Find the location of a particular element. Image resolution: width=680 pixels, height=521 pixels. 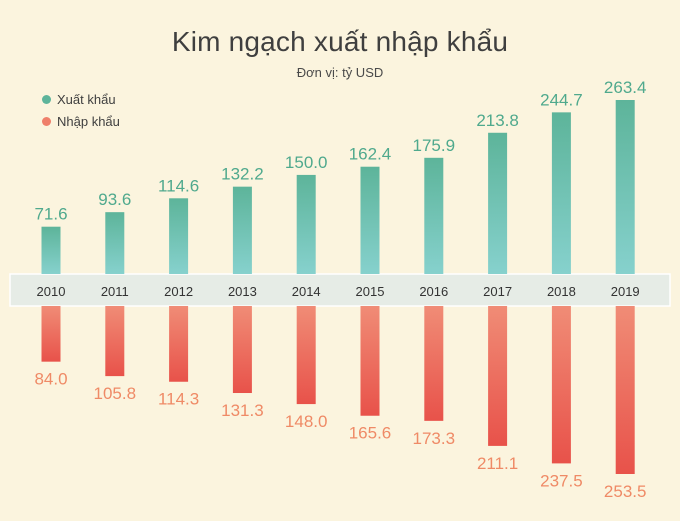

import-bar-2016 is located at coordinates (434, 363).